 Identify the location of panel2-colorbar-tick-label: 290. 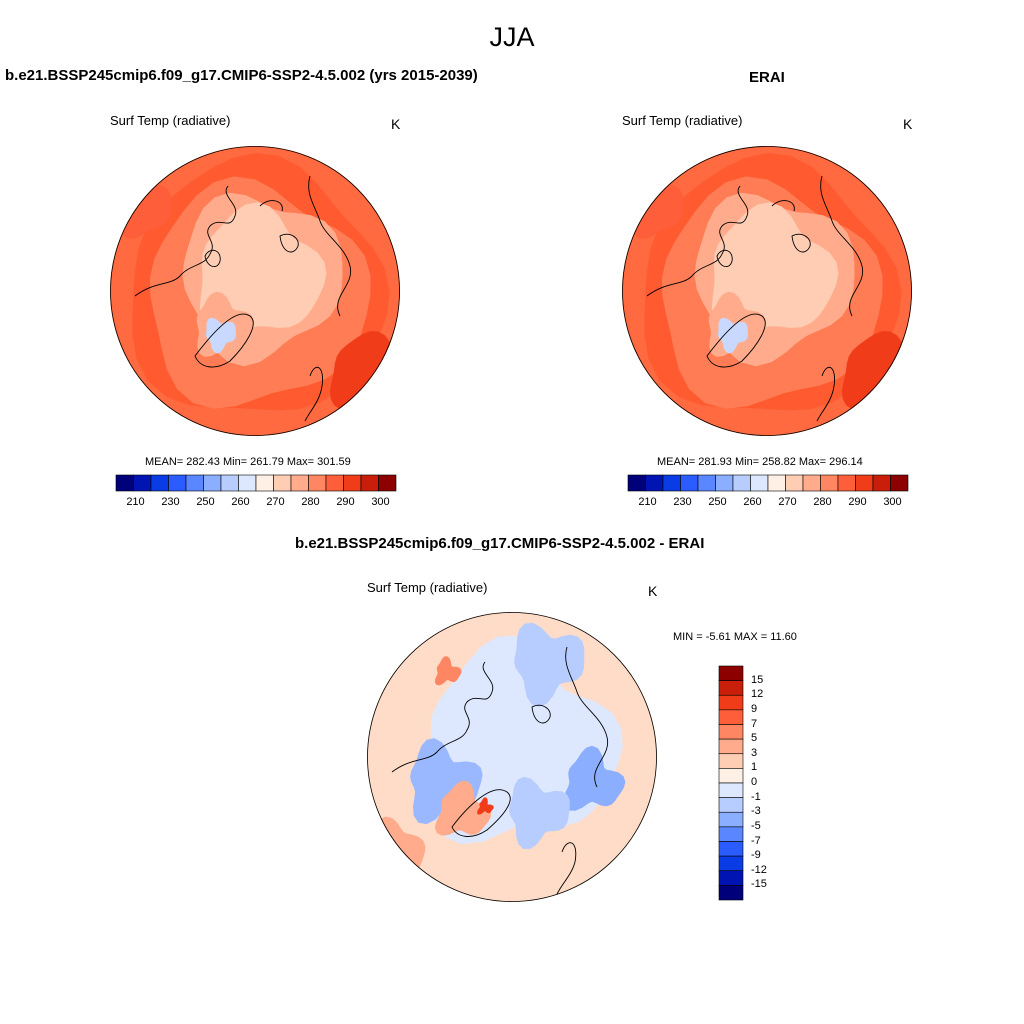
(857, 502).